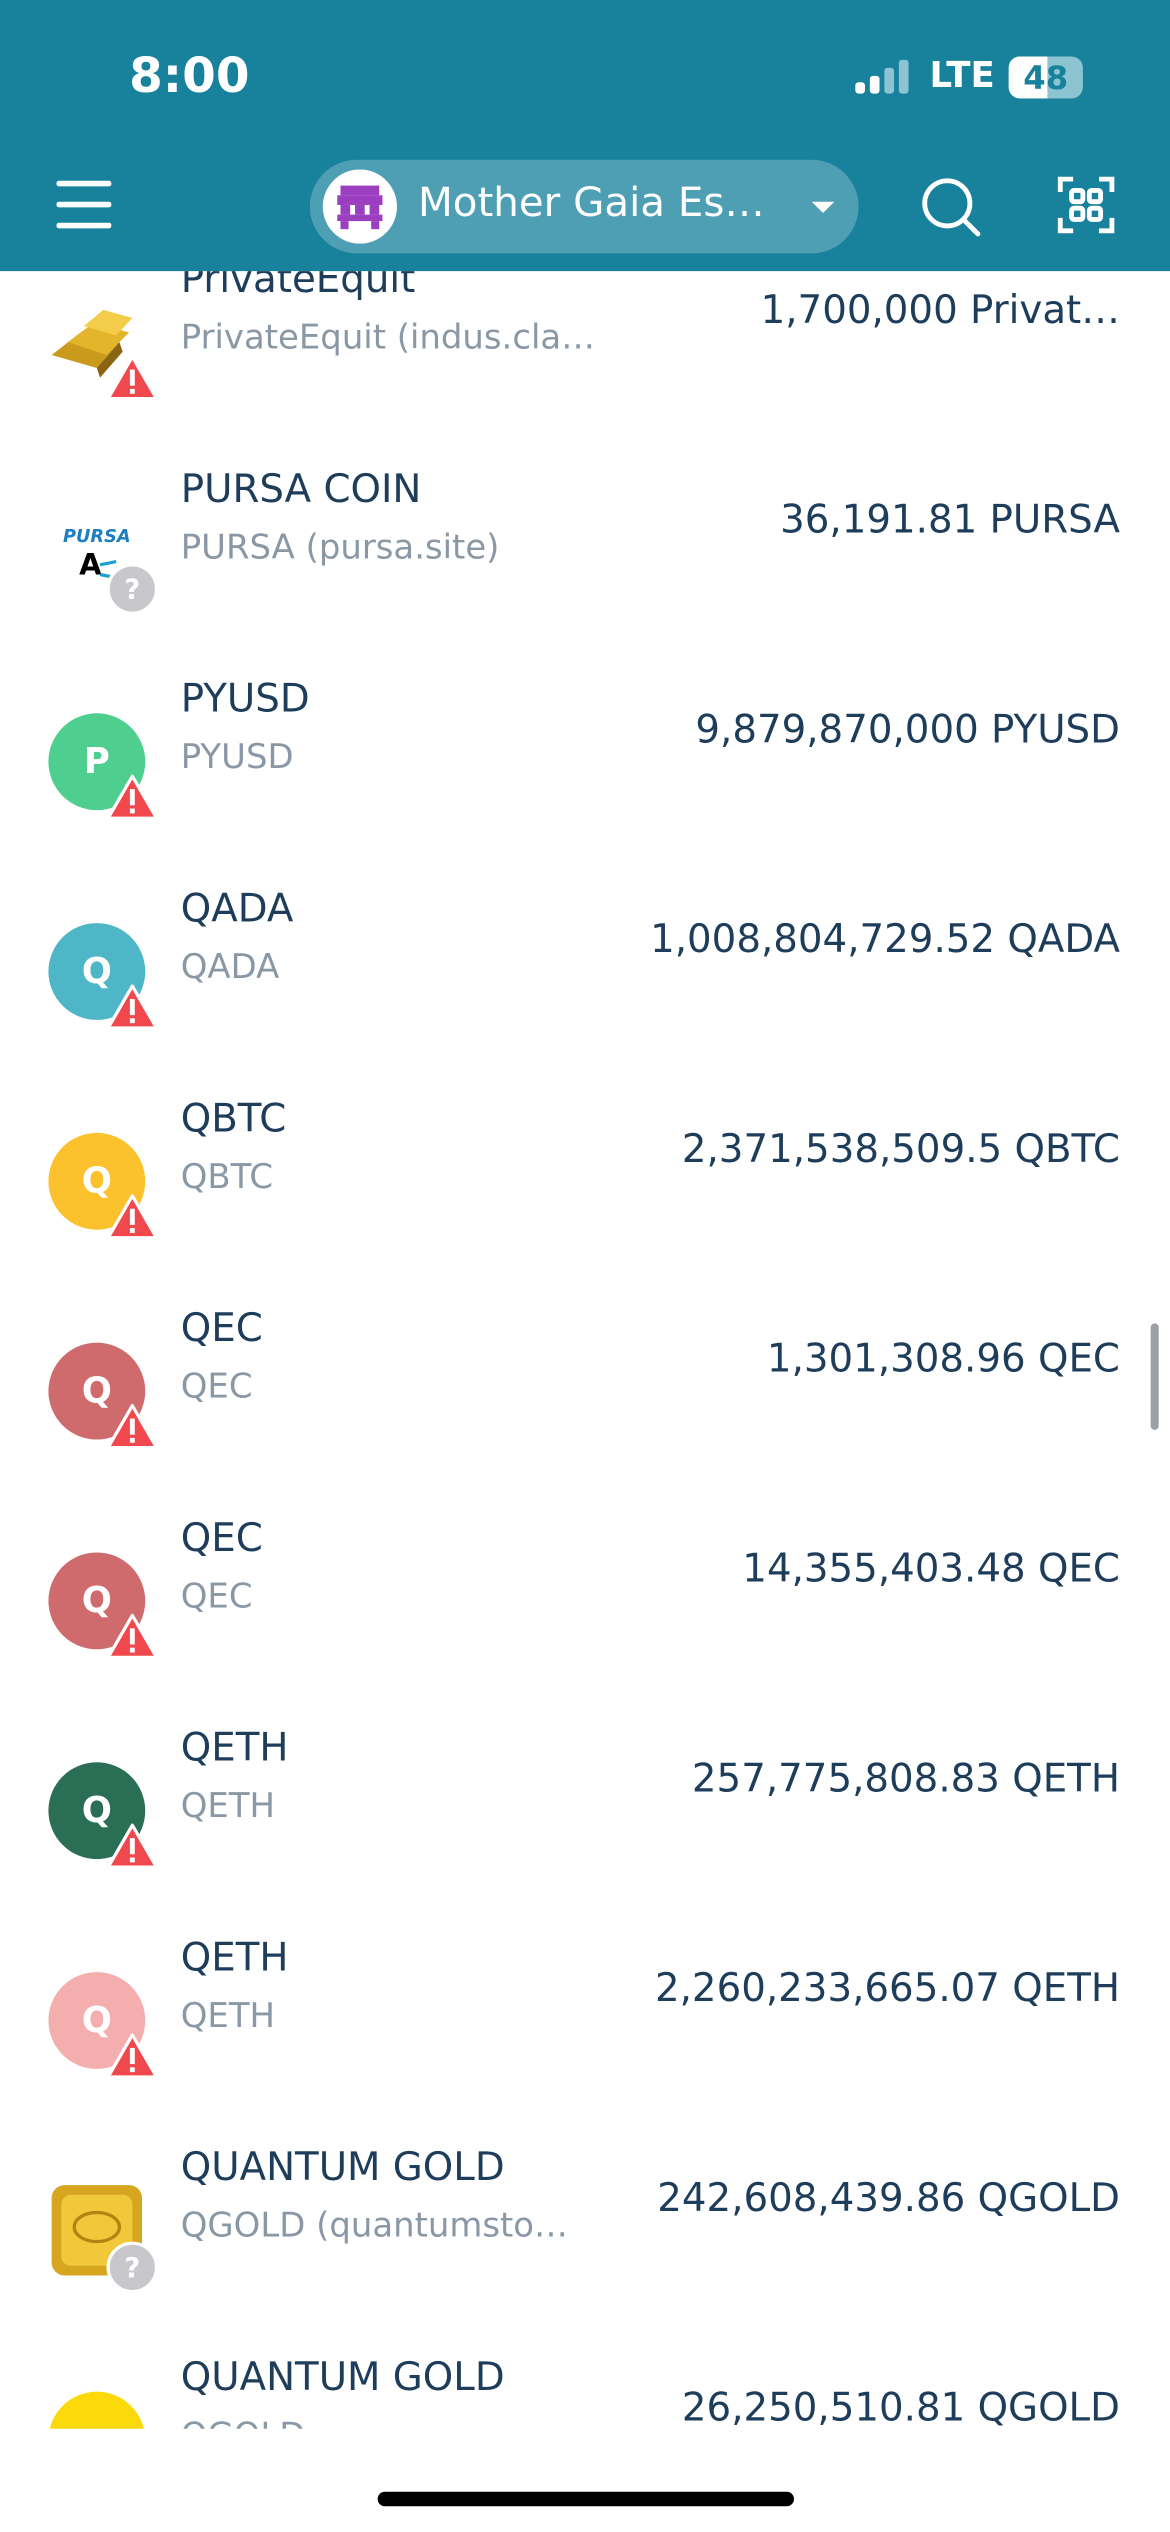 This screenshot has height=2532, width=1170. What do you see at coordinates (950, 520) in the screenshot?
I see `asset-amount: 36,191.81 PURSA` at bounding box center [950, 520].